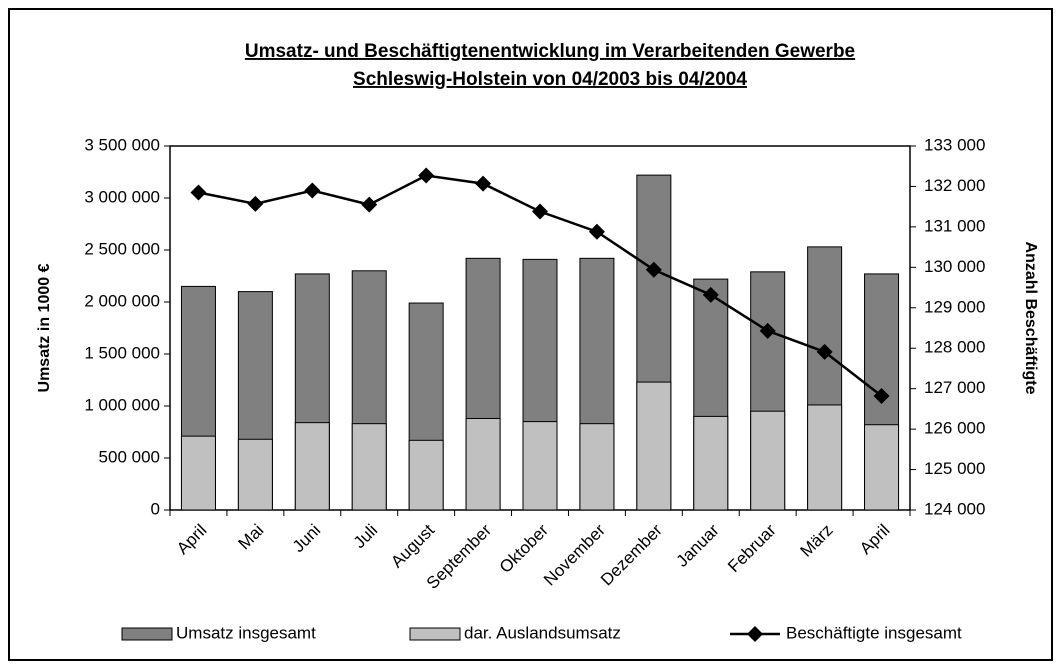 The width and height of the screenshot is (1061, 669). Describe the element at coordinates (954, 468) in the screenshot. I see `y2-tick-label: 125 000` at that location.